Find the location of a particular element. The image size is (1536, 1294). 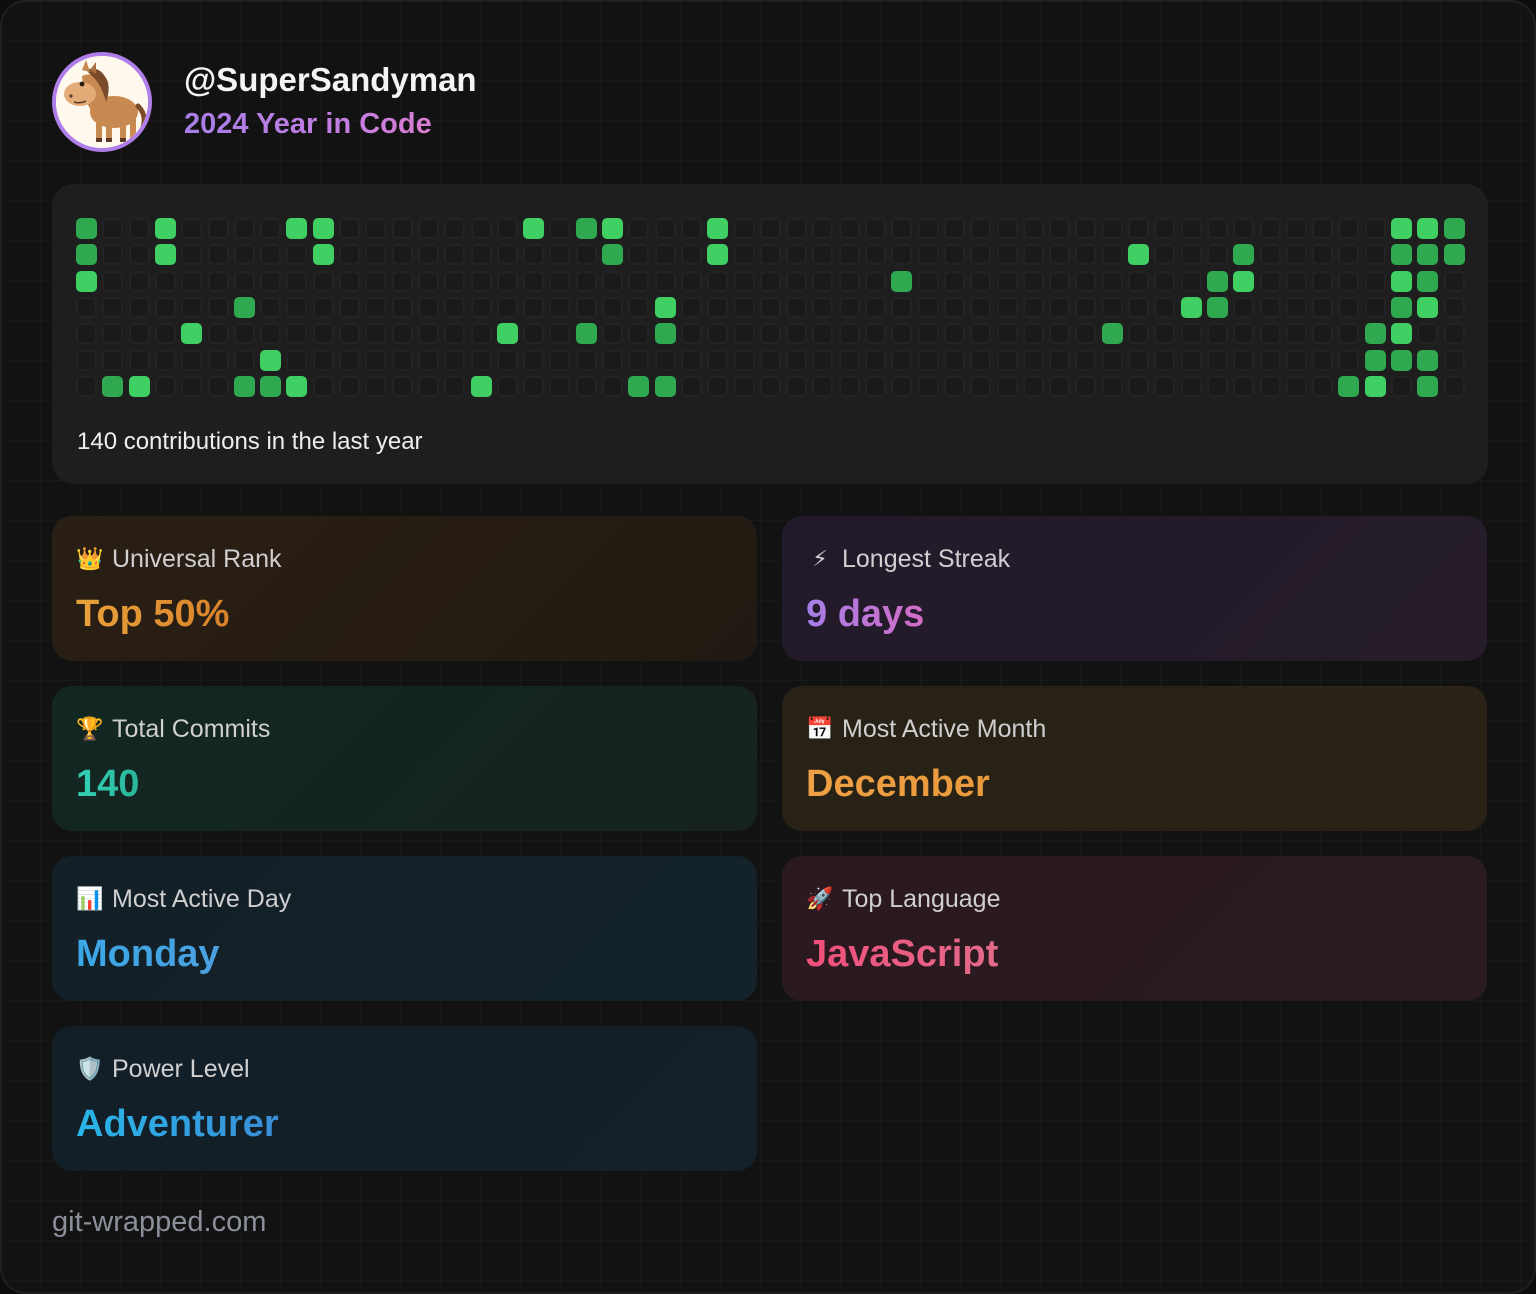

stat-value: 140 is located at coordinates (108, 784).